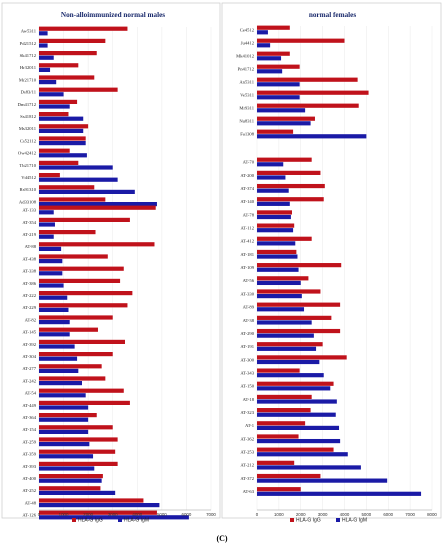 The height and width of the screenshot is (550, 444). Describe the element at coordinates (247, 95) in the screenshot. I see `category-label: Ve5311` at that location.